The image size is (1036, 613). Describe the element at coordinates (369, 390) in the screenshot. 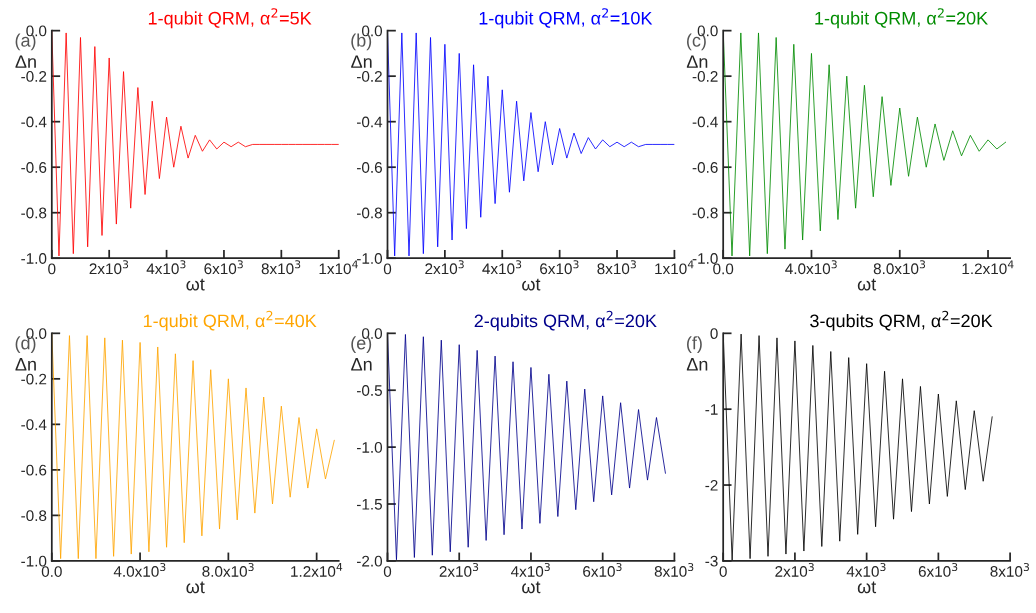

I see `y-tick-label: -0.5` at that location.